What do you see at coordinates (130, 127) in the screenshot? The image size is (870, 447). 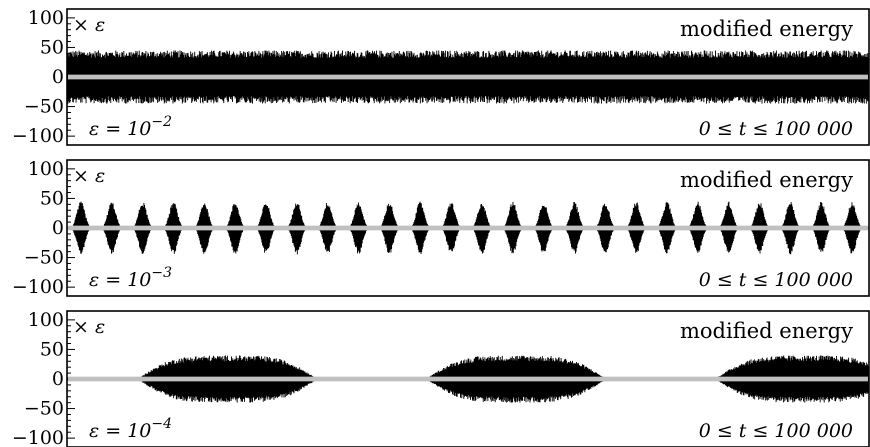 I see `epsilon-label: ε = 10−2` at bounding box center [130, 127].